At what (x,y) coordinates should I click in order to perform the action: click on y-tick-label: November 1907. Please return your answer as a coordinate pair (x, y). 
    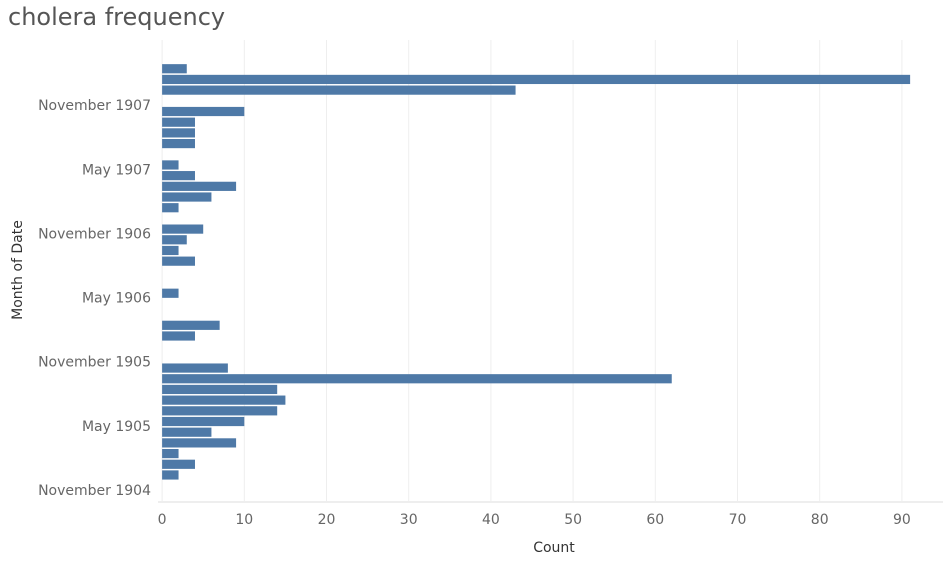
    Looking at the image, I should click on (94, 106).